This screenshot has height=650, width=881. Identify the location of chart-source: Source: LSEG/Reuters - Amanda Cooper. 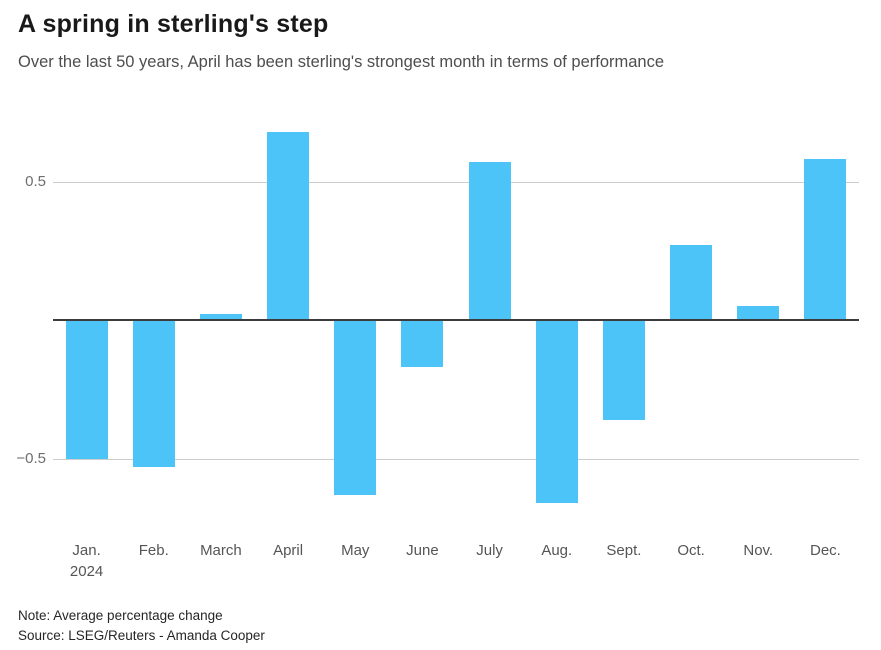
(141, 635).